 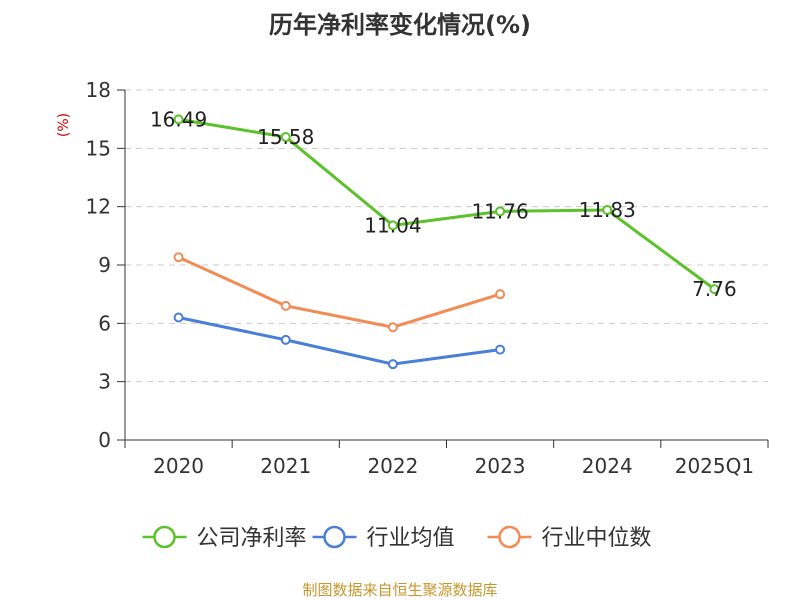 I want to click on chart-title: 历年净利率变化情况(%), so click(x=400, y=25).